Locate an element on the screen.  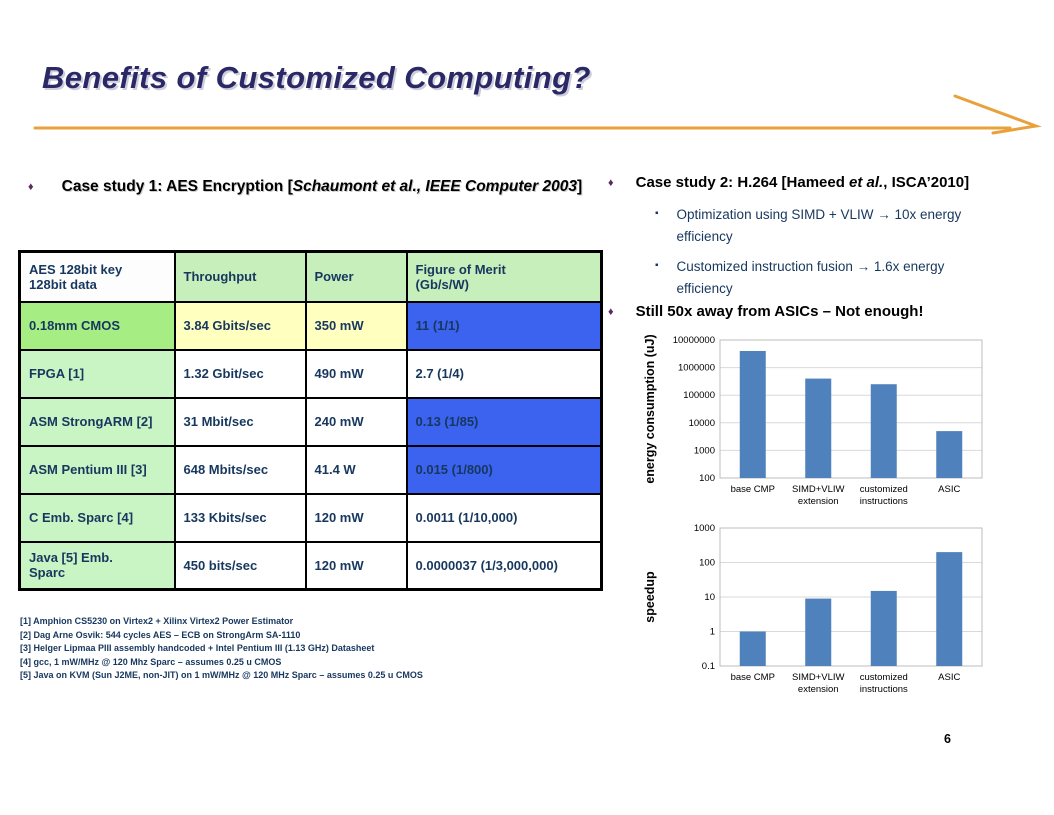
row-header-cell: Java [5] Emb. Sparc is located at coordinates (97, 565).